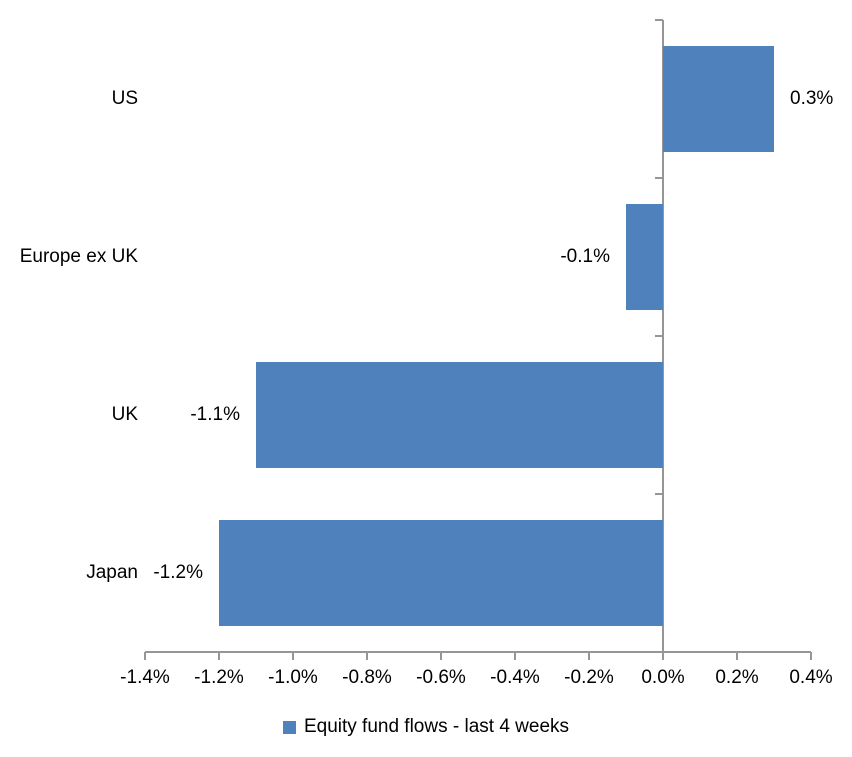 The height and width of the screenshot is (757, 852). What do you see at coordinates (663, 677) in the screenshot?
I see `x-tick-label-00: 0.0%` at bounding box center [663, 677].